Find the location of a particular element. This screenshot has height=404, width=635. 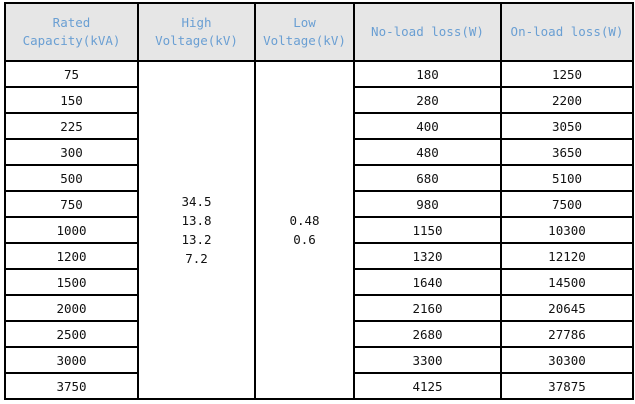

cell-no-load-loss: 680 is located at coordinates (427, 178).